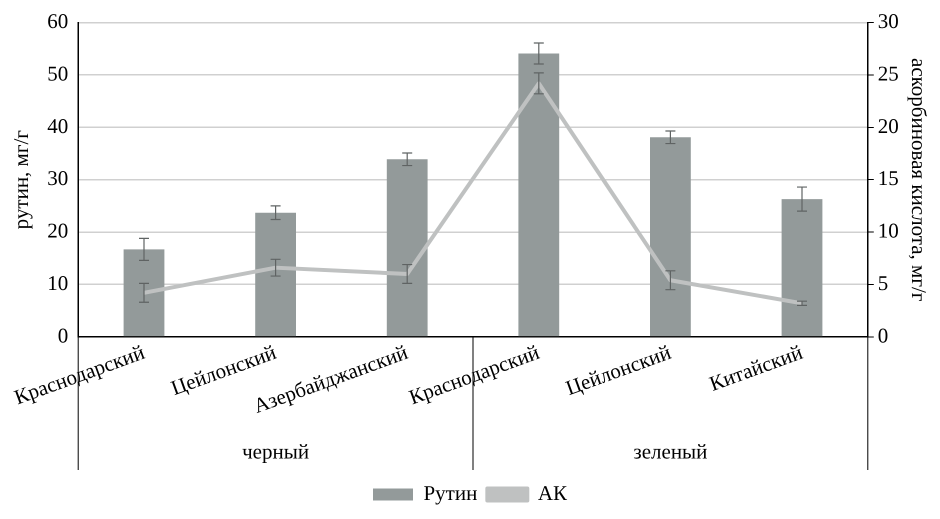 Image resolution: width=940 pixels, height=519 pixels. What do you see at coordinates (57, 178) in the screenshot?
I see `y-tick-label: 30` at bounding box center [57, 178].